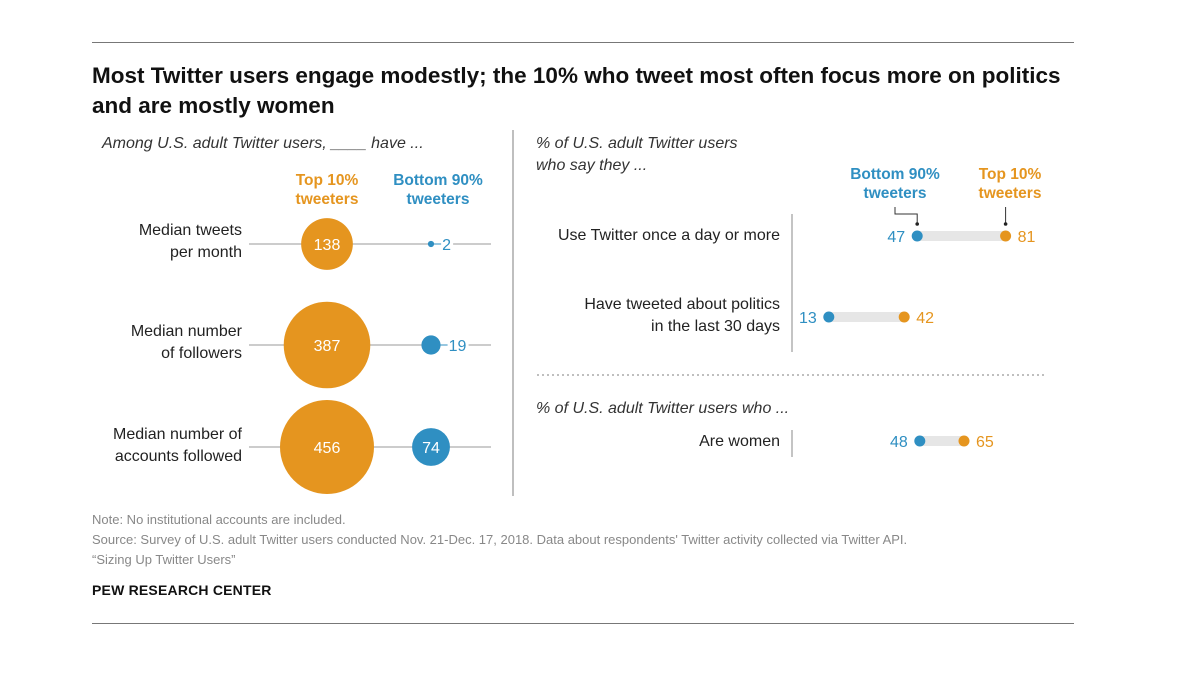  Describe the element at coordinates (739, 441) in the screenshot. I see `right-row-label-3: Are women` at that location.